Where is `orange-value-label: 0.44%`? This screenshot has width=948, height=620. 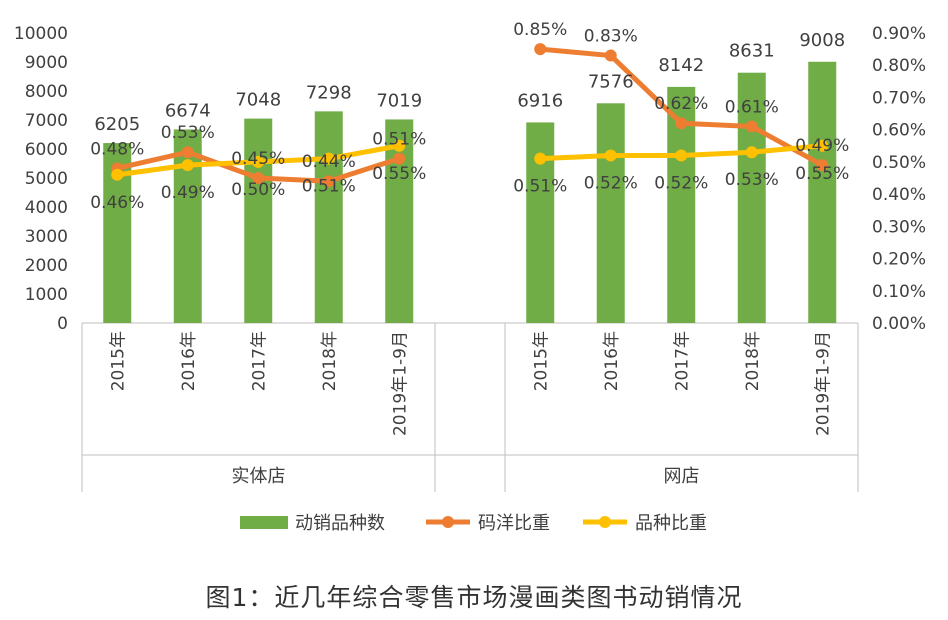
orange-value-label: 0.44% is located at coordinates (329, 162).